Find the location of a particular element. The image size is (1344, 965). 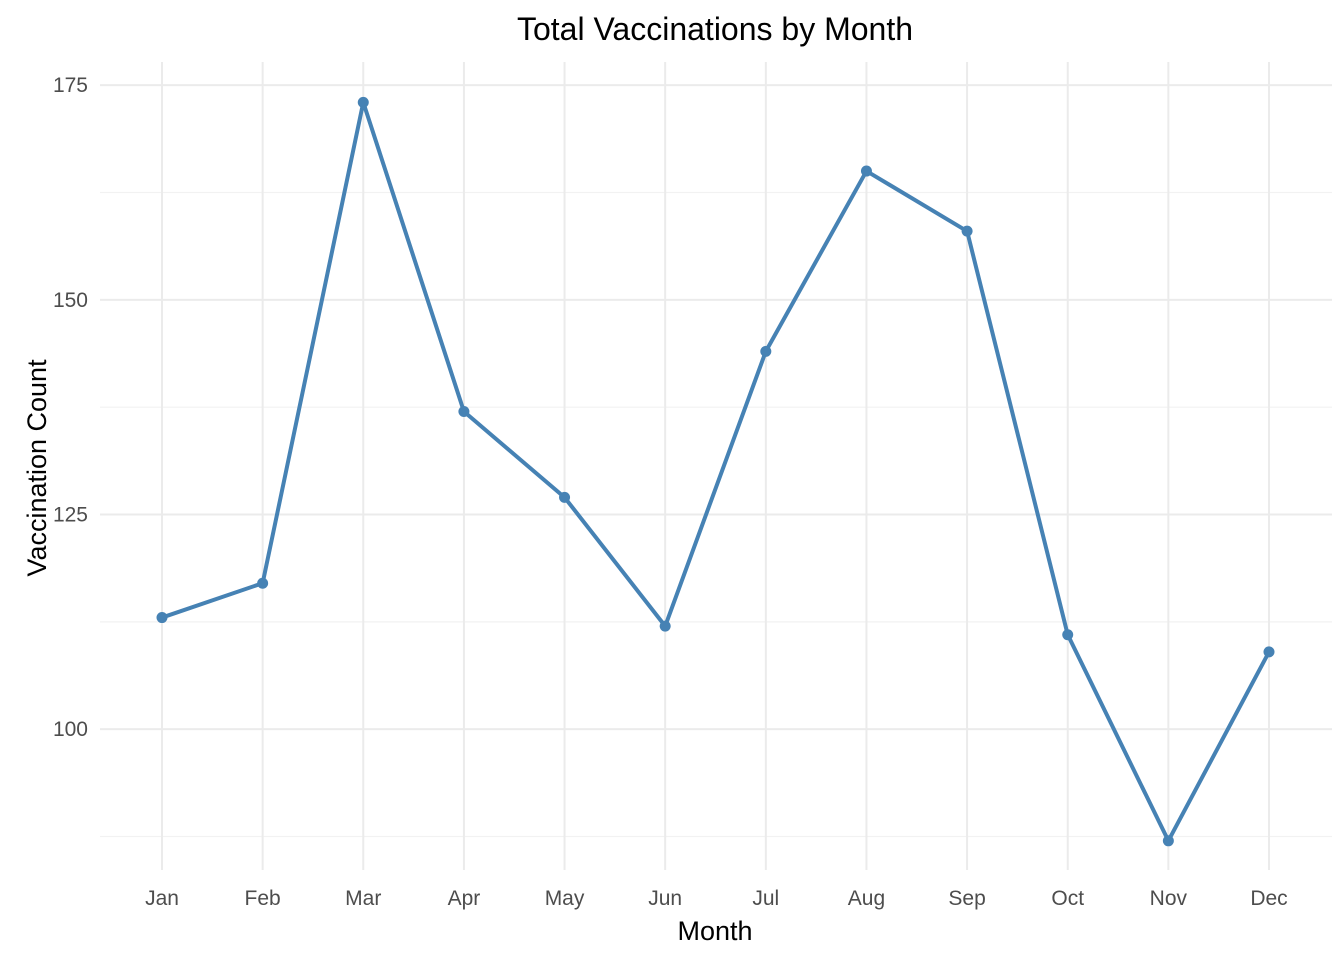

y-tick-label: 150 is located at coordinates (70, 300).